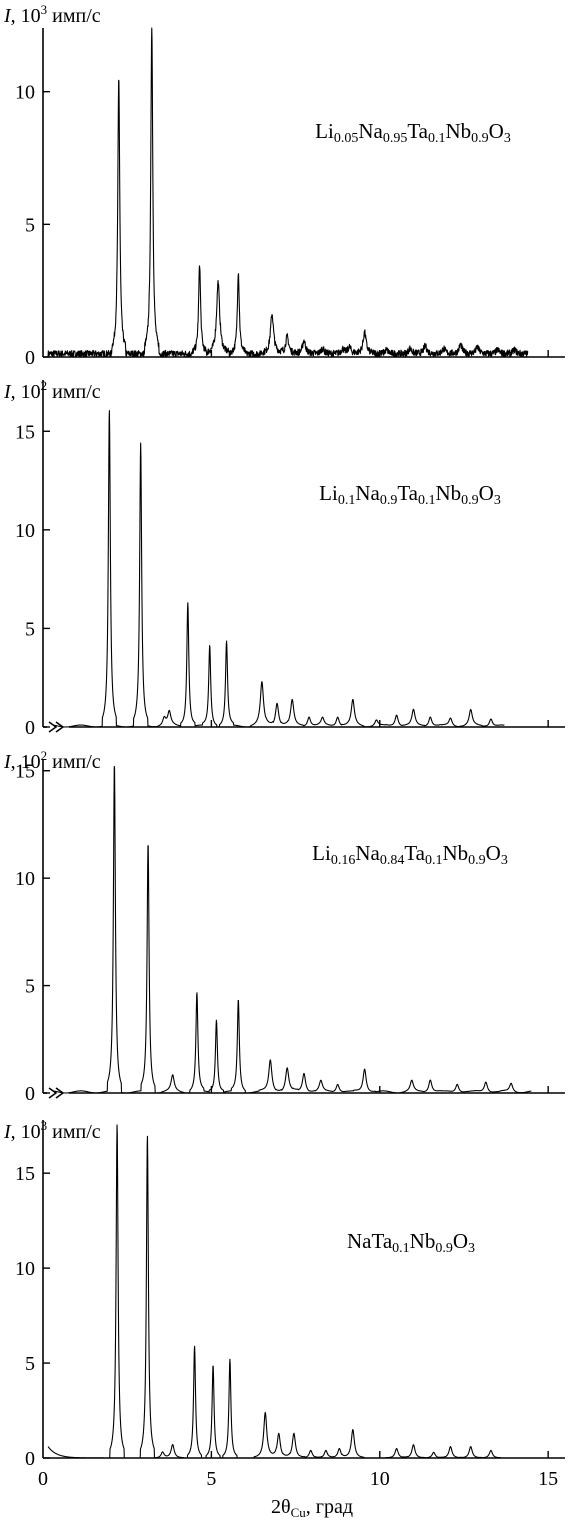  What do you see at coordinates (411, 1242) in the screenshot?
I see `series-label: NaTa0.1Nb0.9O3` at bounding box center [411, 1242].